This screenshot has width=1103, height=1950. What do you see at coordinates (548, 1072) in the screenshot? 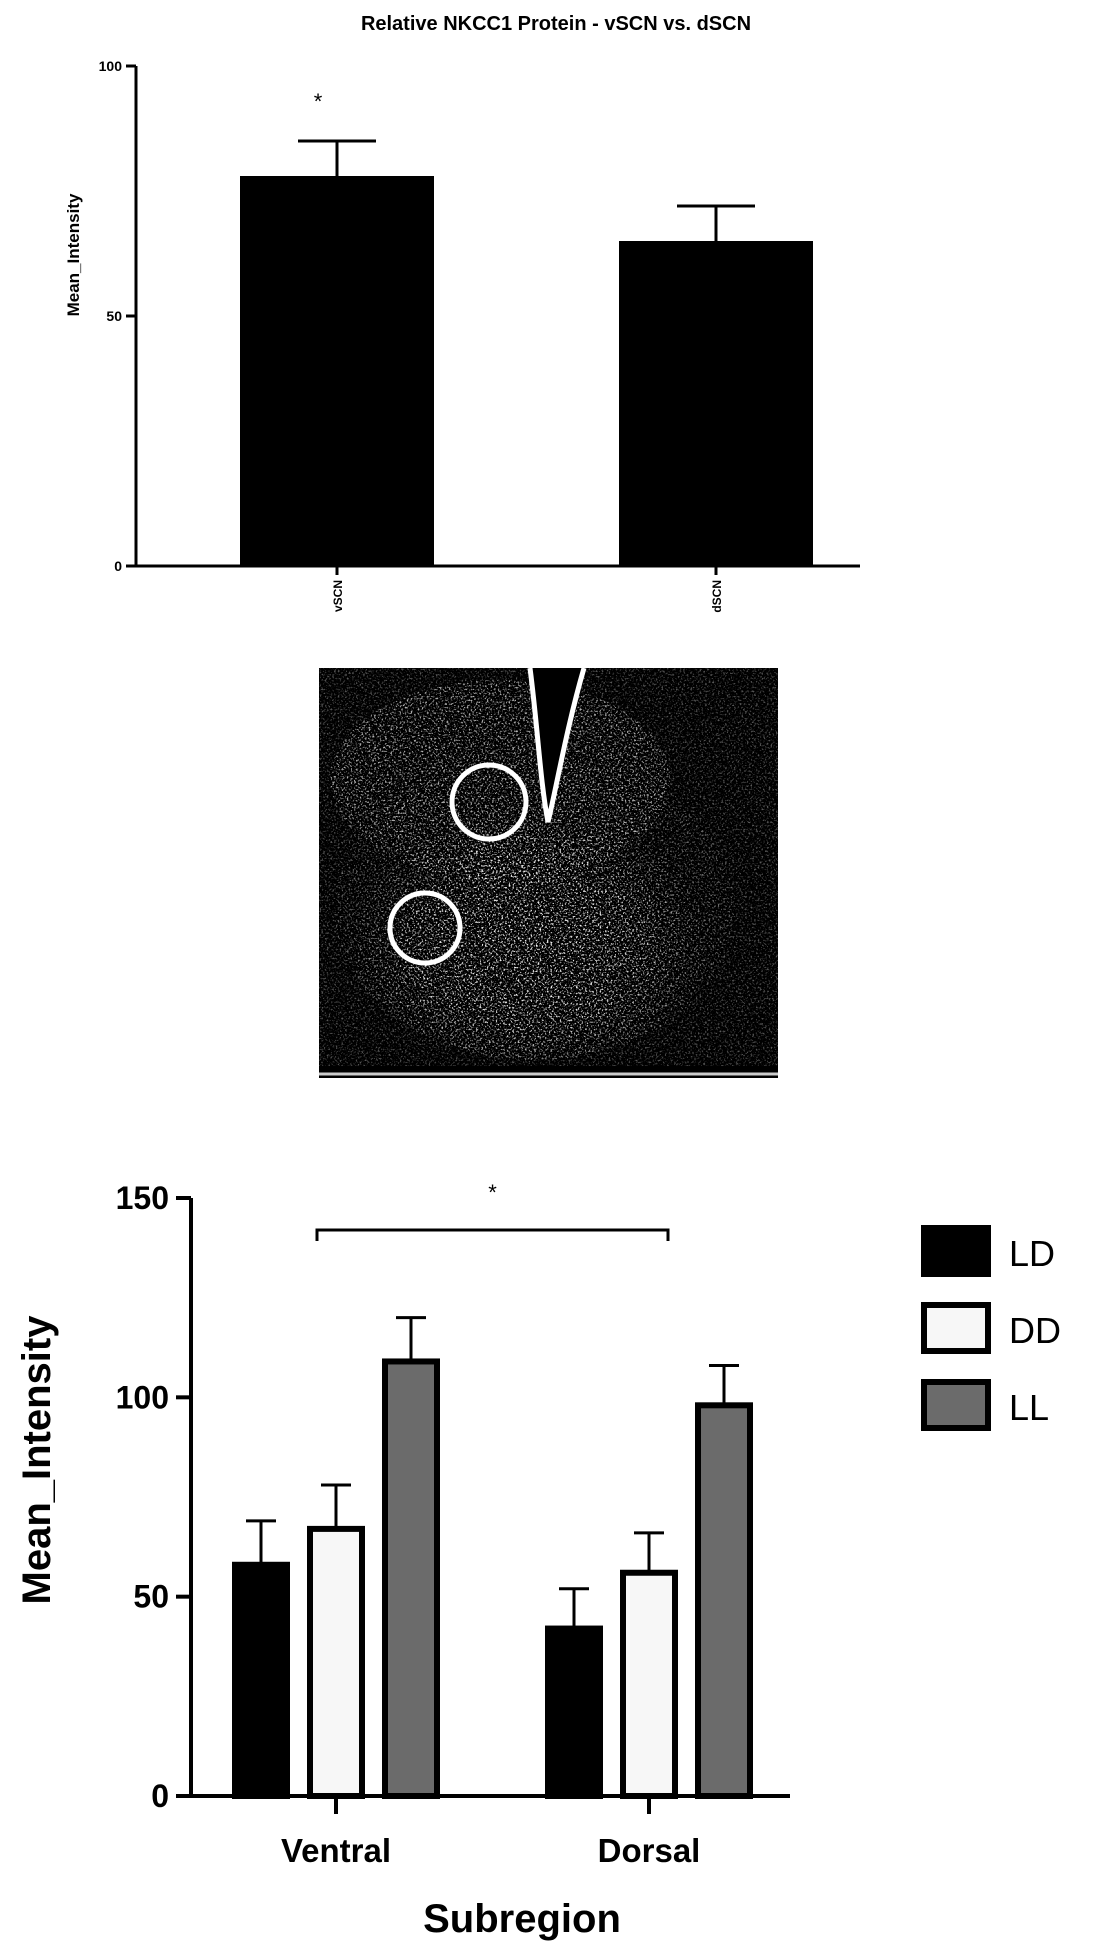
I see `micrograph-bottom-edge` at bounding box center [548, 1072].